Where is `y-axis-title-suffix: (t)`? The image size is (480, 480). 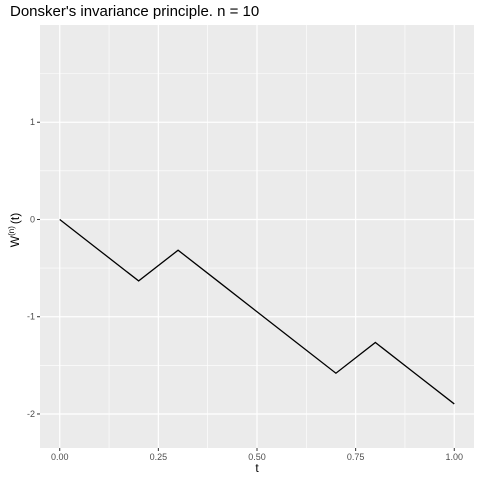 y-axis-title-suffix: (t) is located at coordinates (15, 218).